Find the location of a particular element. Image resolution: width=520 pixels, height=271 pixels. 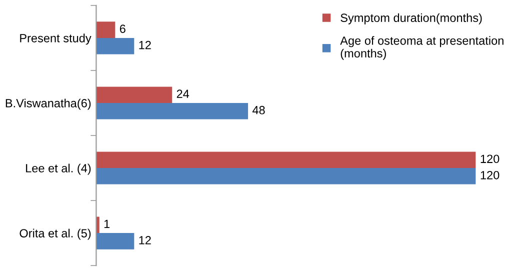

y-tick-label: Present study is located at coordinates (56, 39).